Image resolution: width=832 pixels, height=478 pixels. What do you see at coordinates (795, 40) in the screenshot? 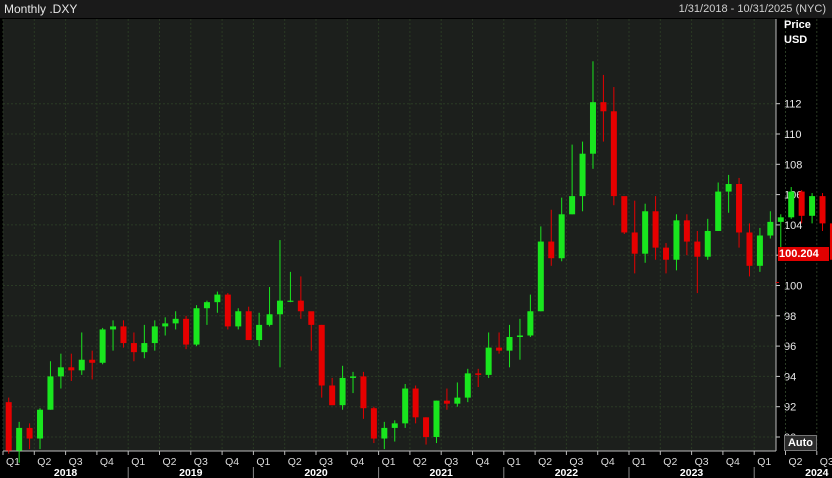
I see `currency-axis-title: USD` at bounding box center [795, 40].